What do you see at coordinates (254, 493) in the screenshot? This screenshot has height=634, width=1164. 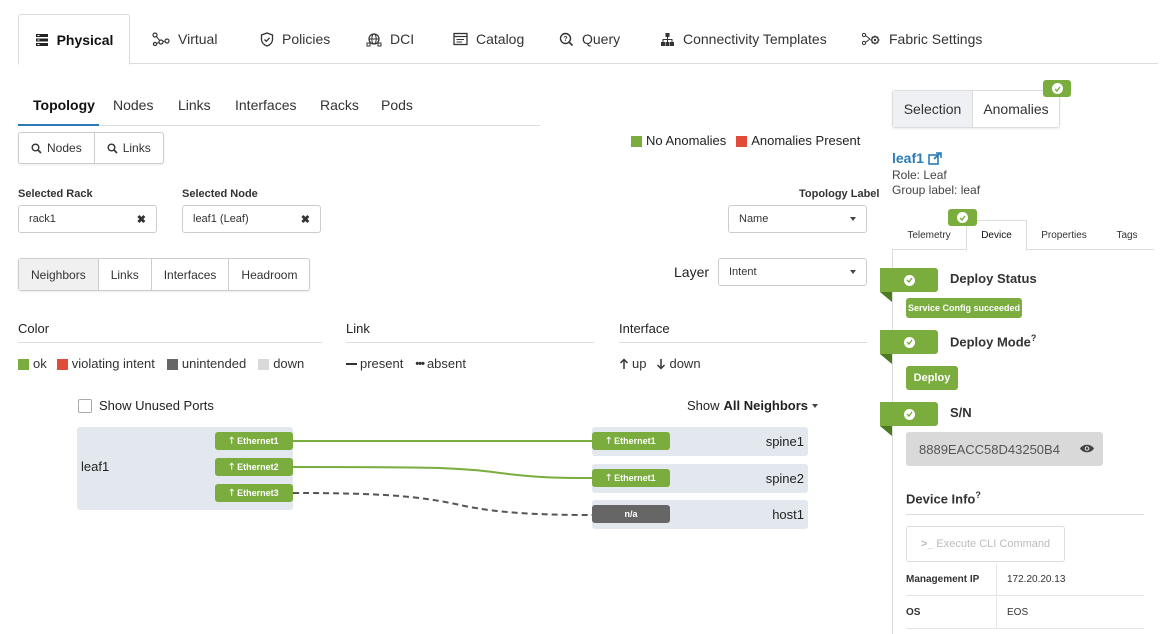 I see `port-ethernet3: 🡑 Ethernet3` at bounding box center [254, 493].